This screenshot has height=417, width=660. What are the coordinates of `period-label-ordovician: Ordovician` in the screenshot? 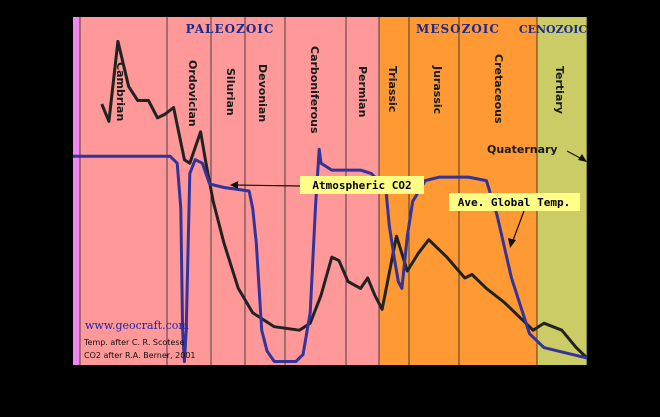 It's located at (192, 93).